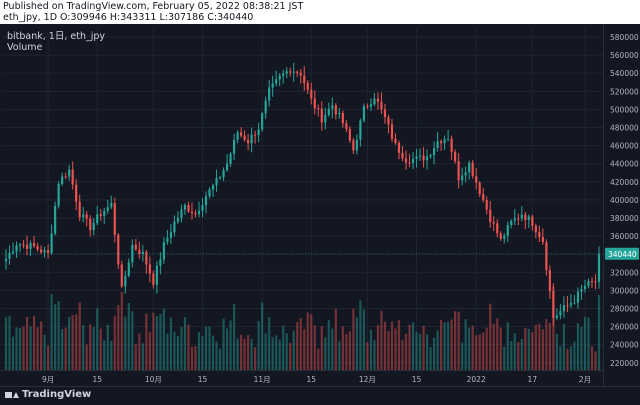  Describe the element at coordinates (622, 254) in the screenshot. I see `last-price-label: 340440` at that location.